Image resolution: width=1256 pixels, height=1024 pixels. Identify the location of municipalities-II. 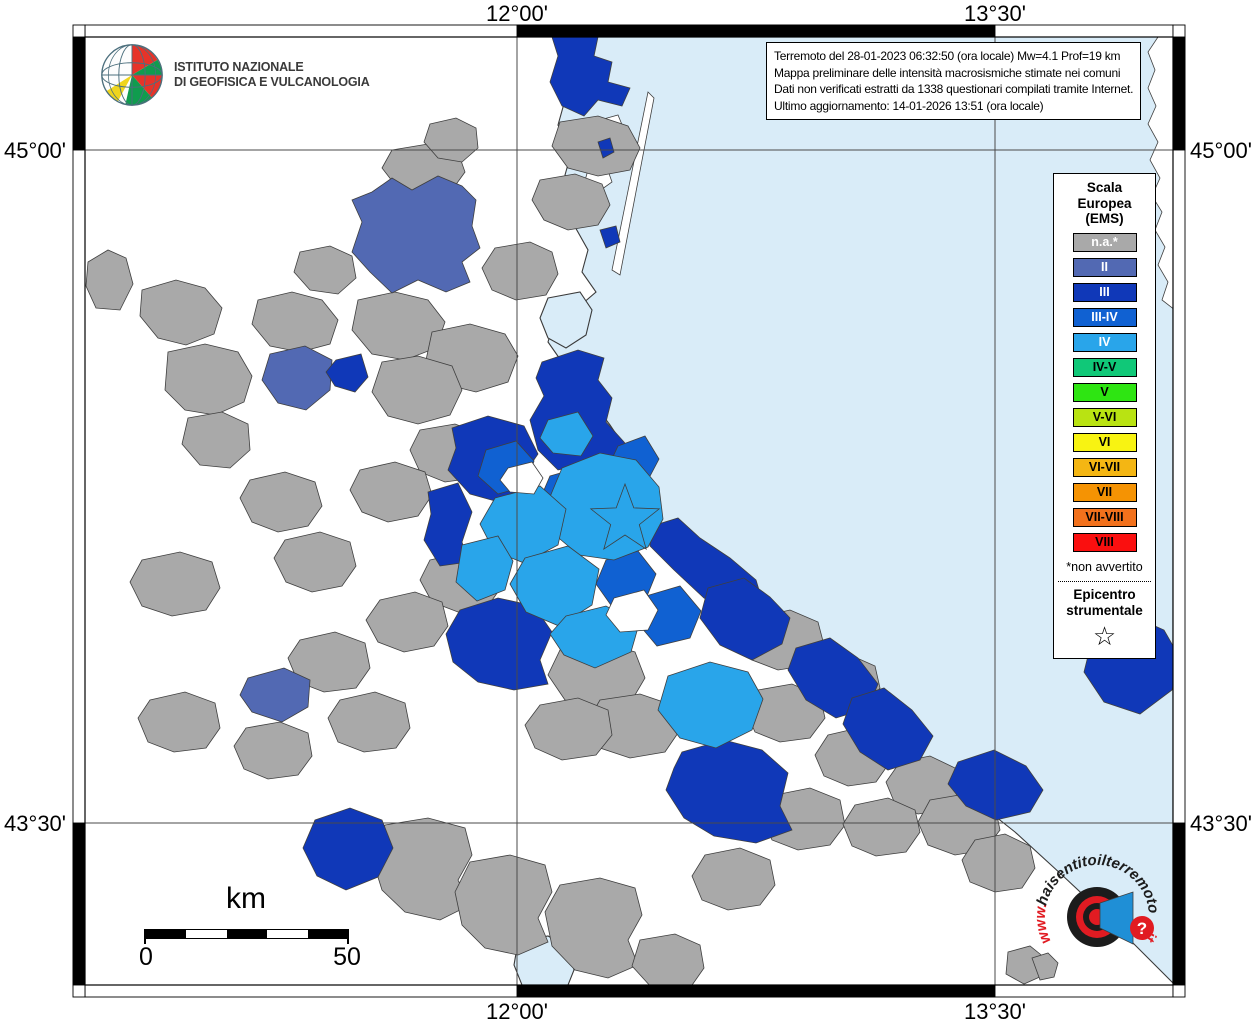
(360, 449).